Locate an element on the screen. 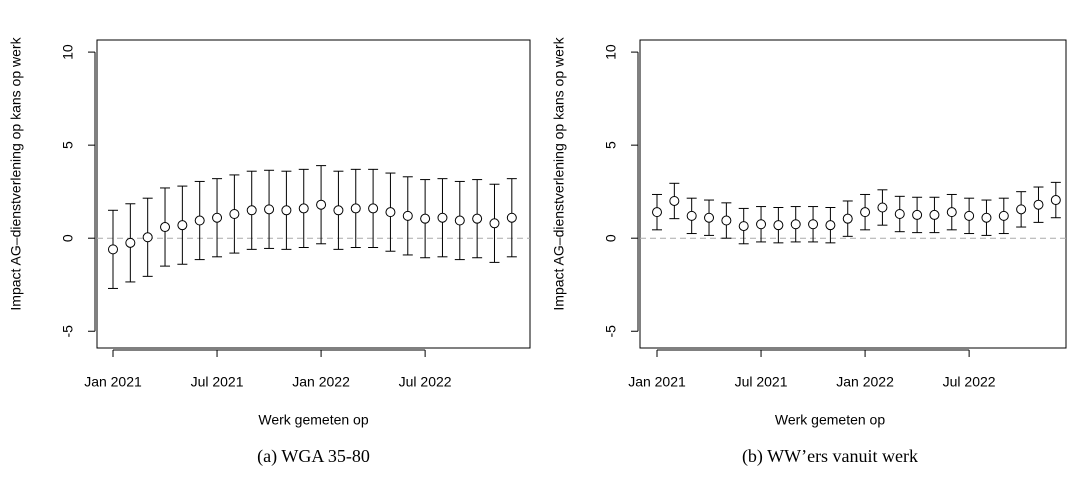  caption: (b) WW’ers vanuit werk is located at coordinates (830, 456).